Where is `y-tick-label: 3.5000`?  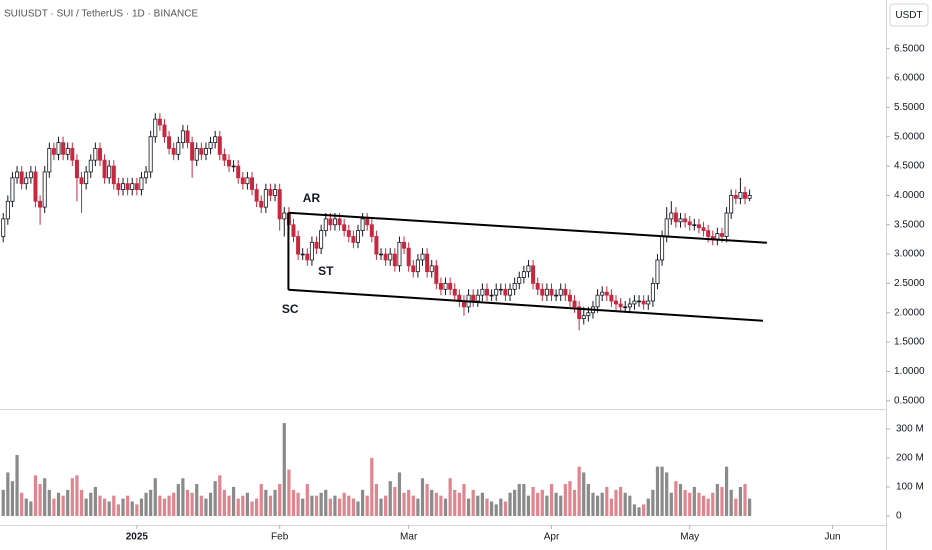
y-tick-label: 3.5000 is located at coordinates (909, 224).